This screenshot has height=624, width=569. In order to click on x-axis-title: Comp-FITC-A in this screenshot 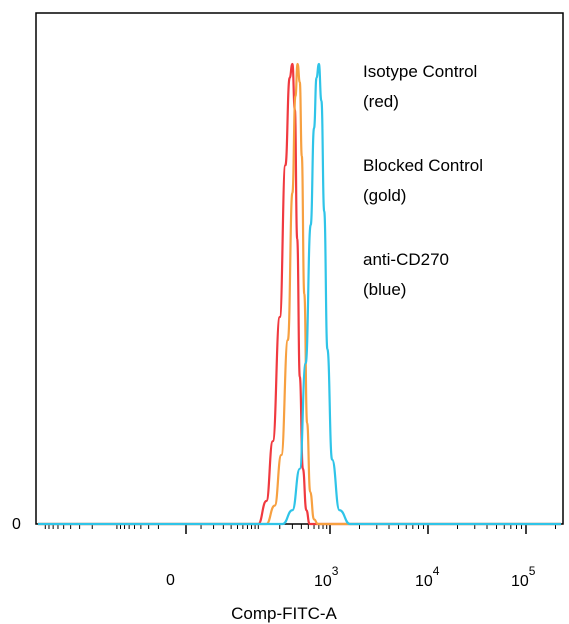, I will do `click(284, 613)`.